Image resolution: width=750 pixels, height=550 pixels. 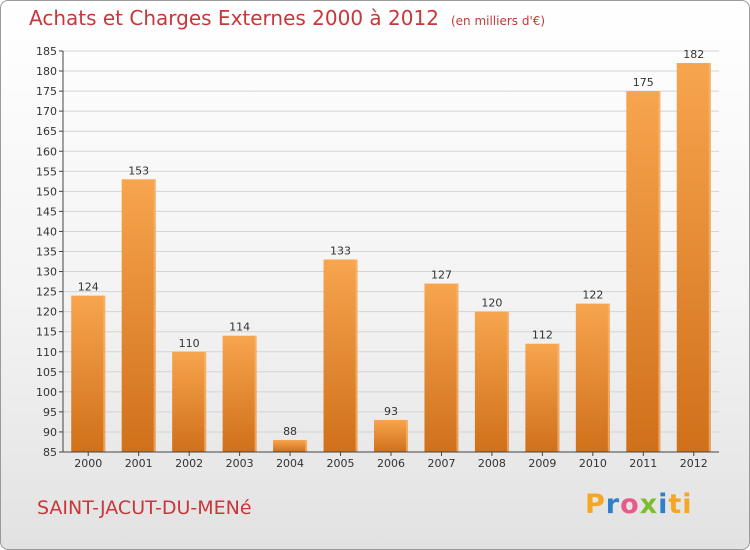 I want to click on y-tick-label: 170, so click(x=46, y=111).